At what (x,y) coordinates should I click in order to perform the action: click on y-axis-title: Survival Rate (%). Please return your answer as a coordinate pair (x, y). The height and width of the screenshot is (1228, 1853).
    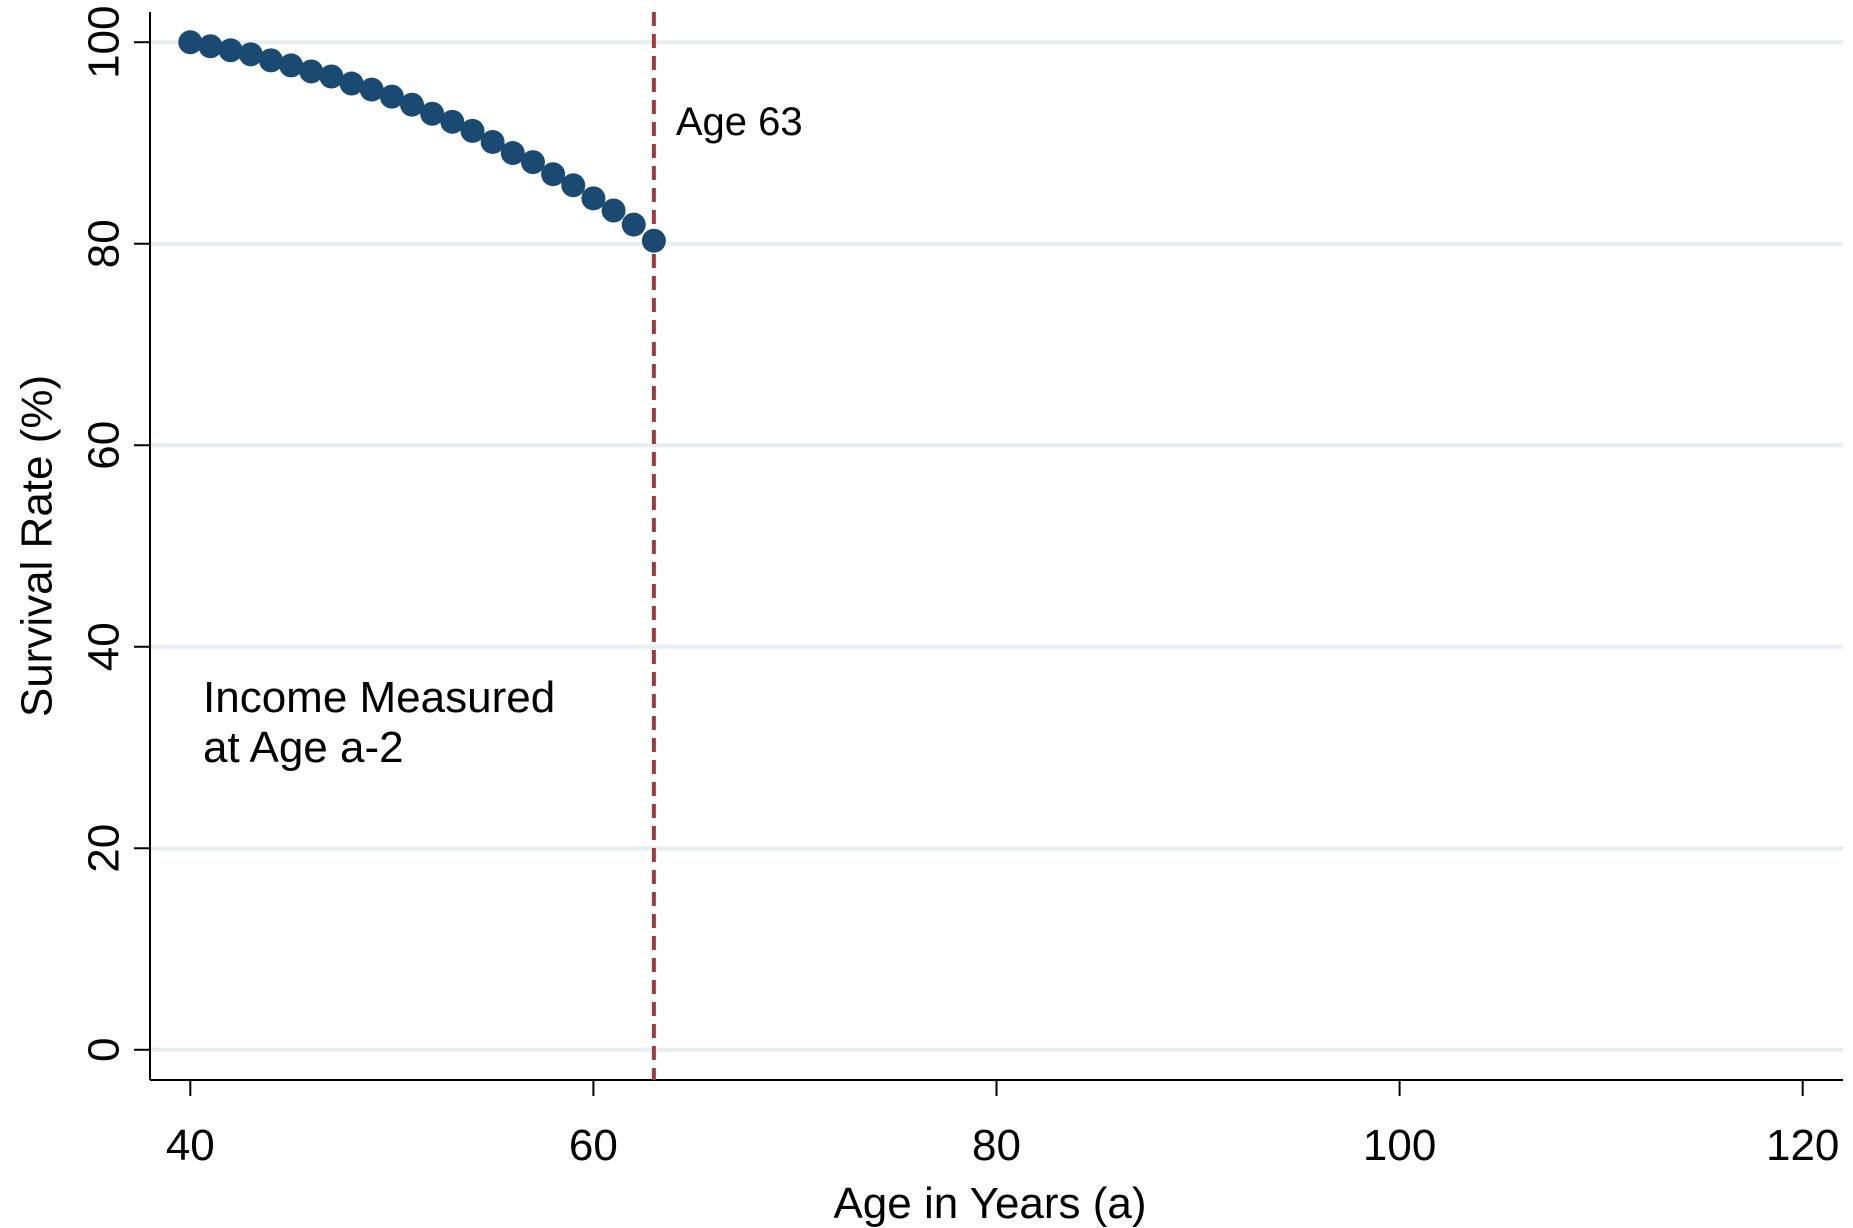
    Looking at the image, I should click on (37, 546).